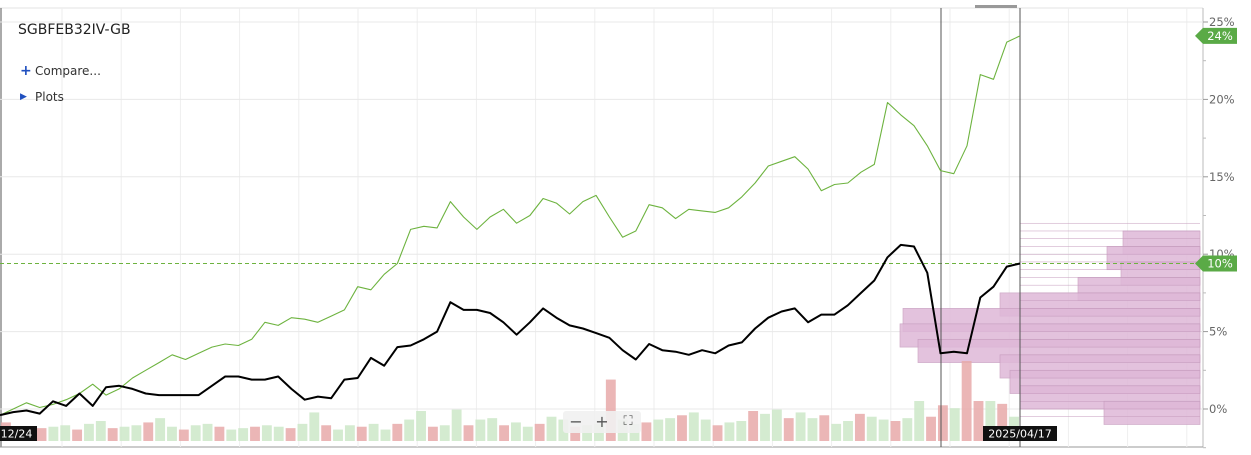 This screenshot has width=1251, height=455. What do you see at coordinates (1222, 22) in the screenshot?
I see `y-tick-label: 25%` at bounding box center [1222, 22].